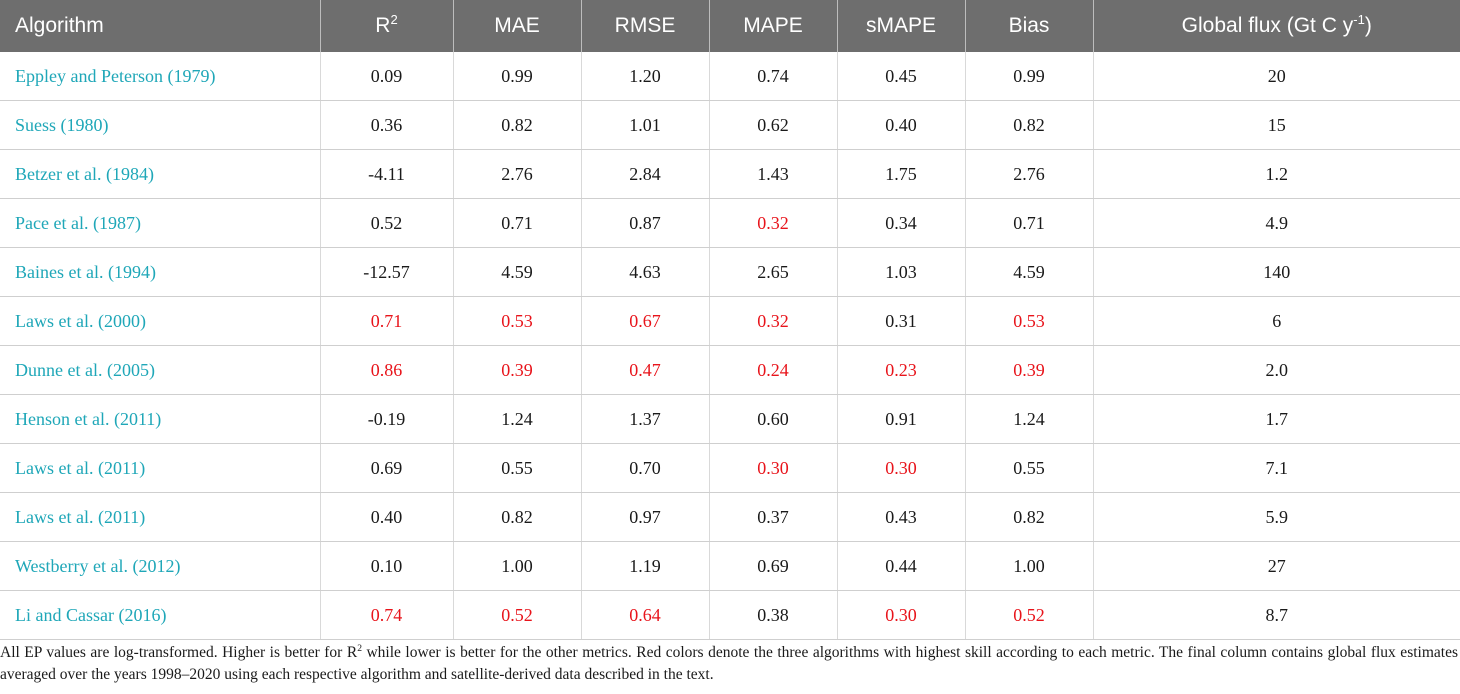 This screenshot has width=1460, height=694. I want to click on mae-cell: 2.76, so click(516, 174).